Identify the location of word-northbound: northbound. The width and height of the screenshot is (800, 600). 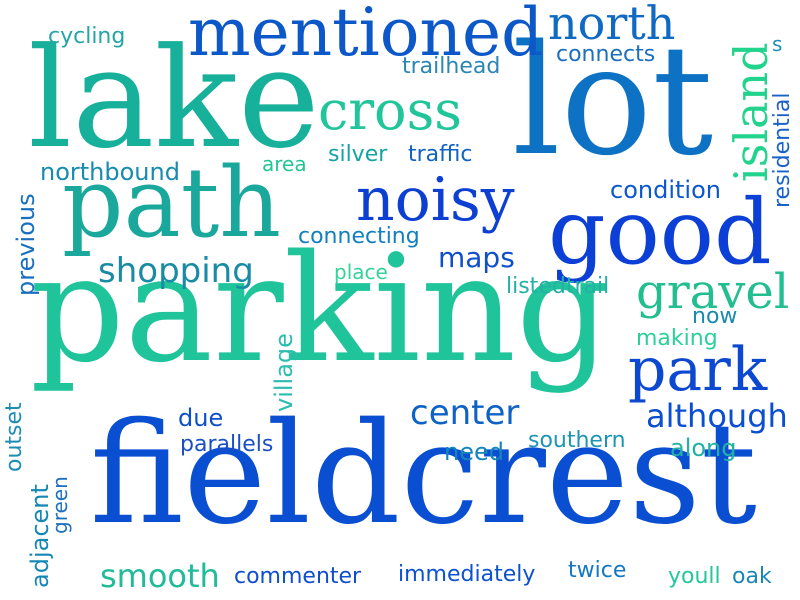
(110, 172).